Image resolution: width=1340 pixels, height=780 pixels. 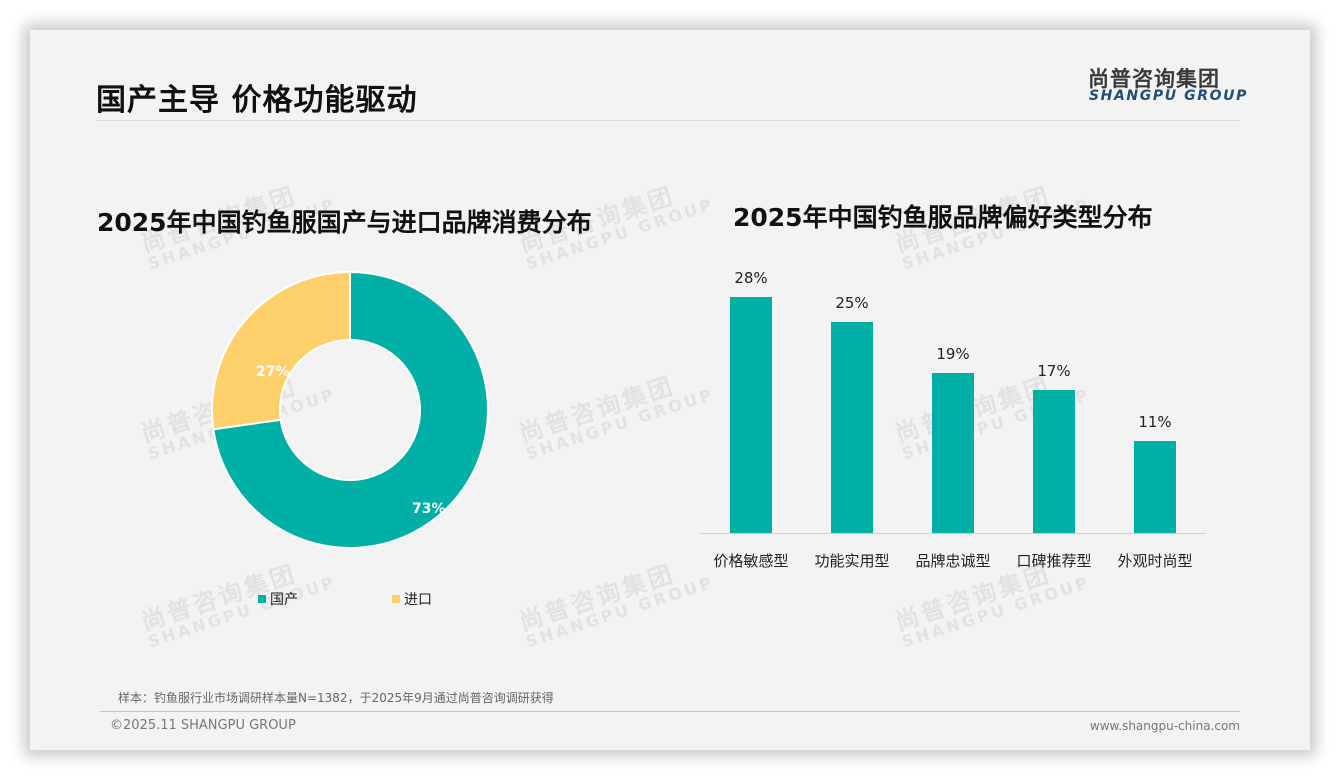 What do you see at coordinates (418, 600) in the screenshot?
I see `legend-label: 进口` at bounding box center [418, 600].